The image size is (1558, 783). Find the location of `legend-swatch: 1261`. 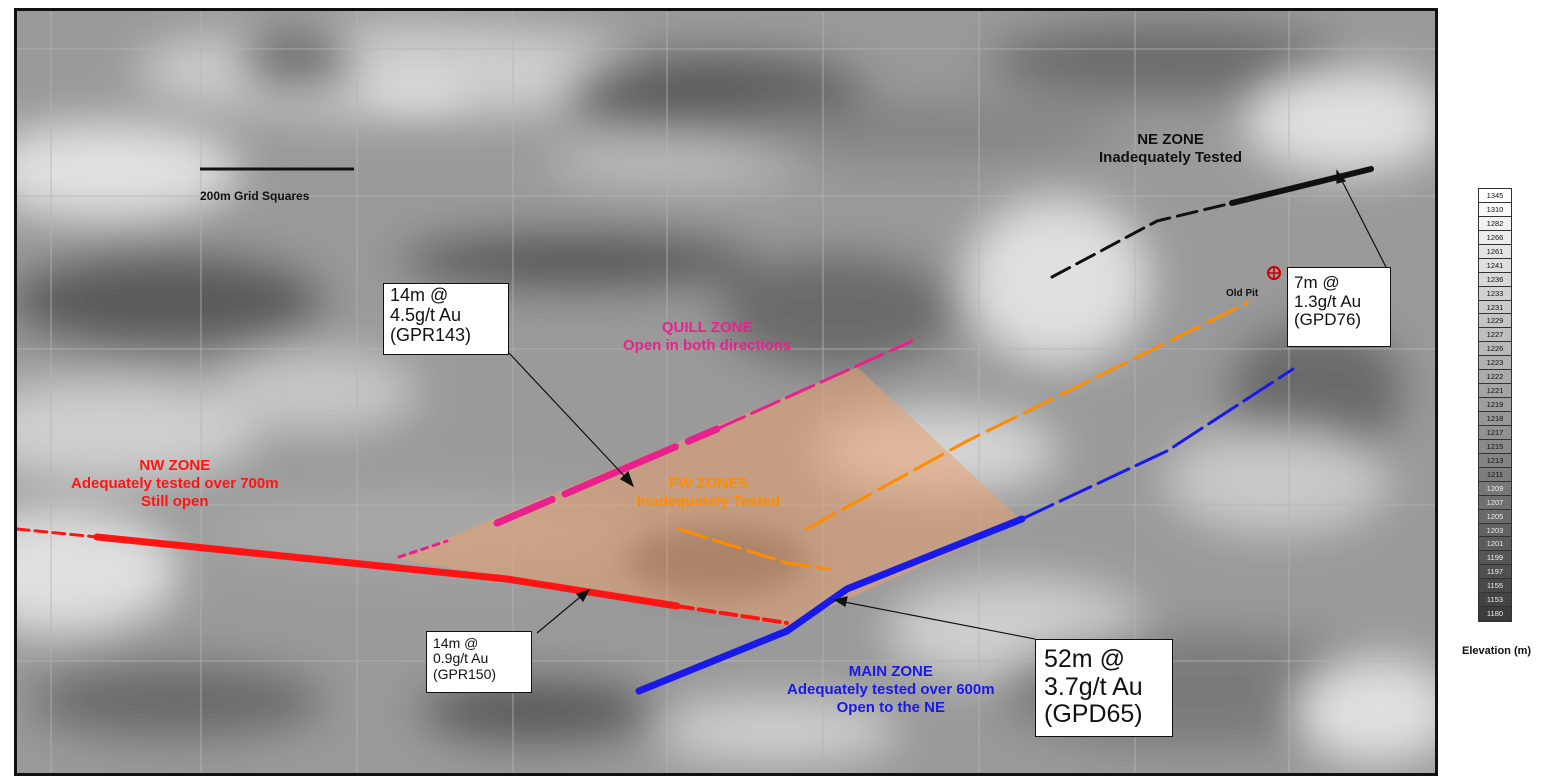

legend-swatch: 1261 is located at coordinates (1495, 251).